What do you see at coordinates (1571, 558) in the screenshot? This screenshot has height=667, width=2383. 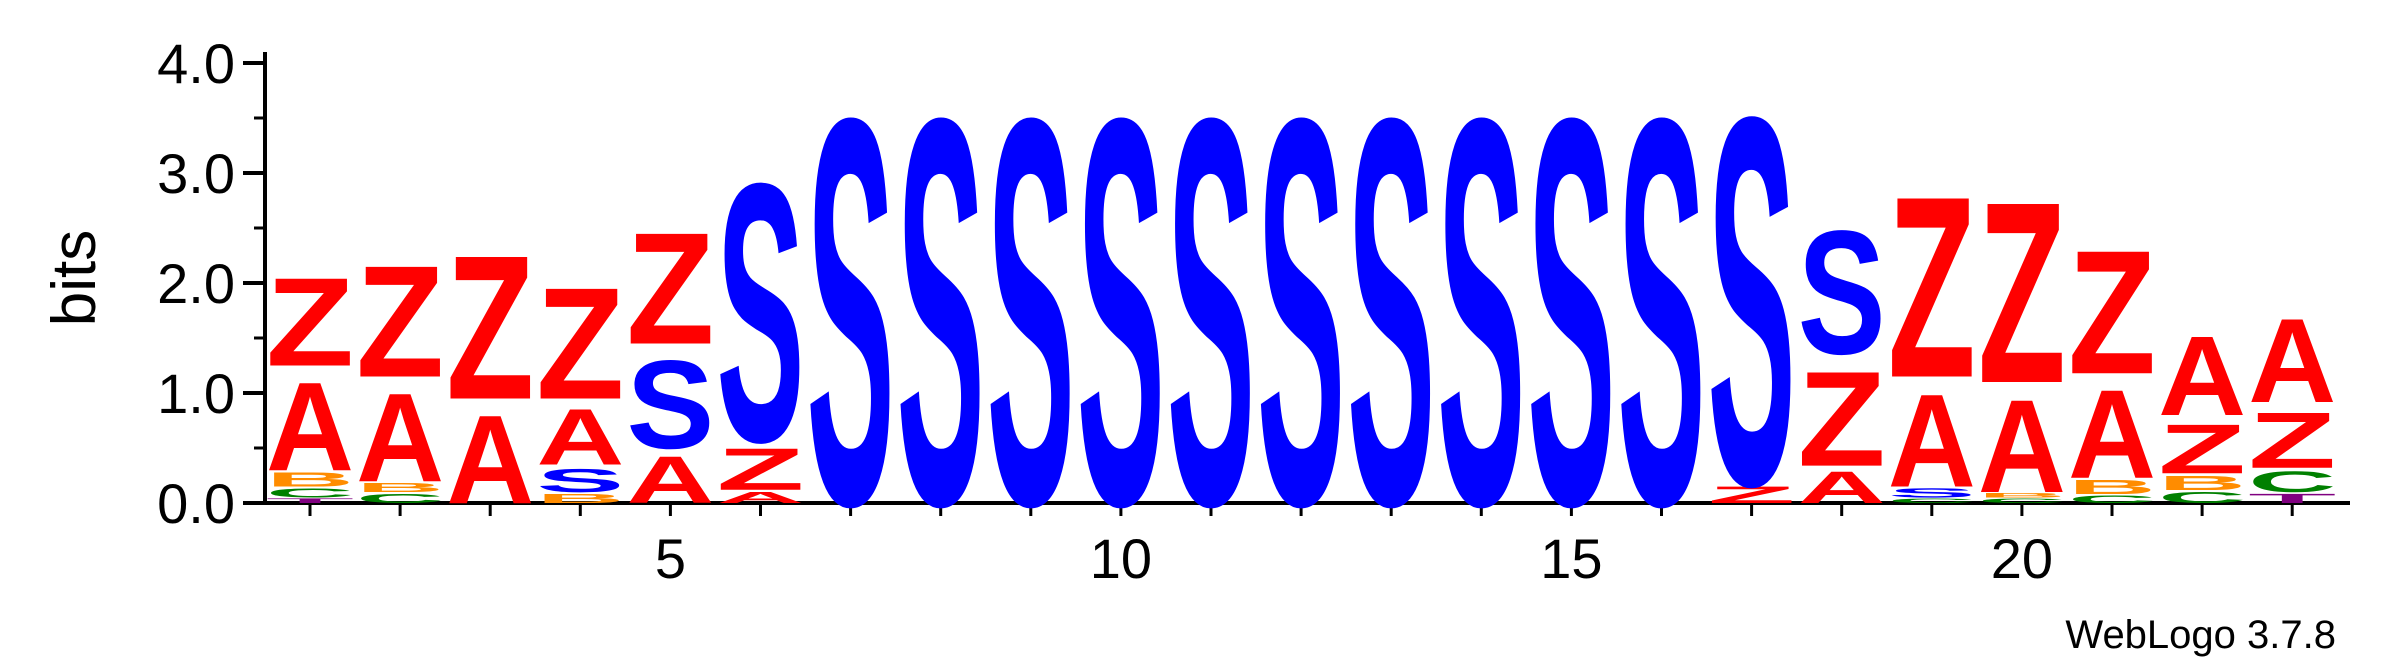 I see `x-tick-label: 15` at bounding box center [1571, 558].